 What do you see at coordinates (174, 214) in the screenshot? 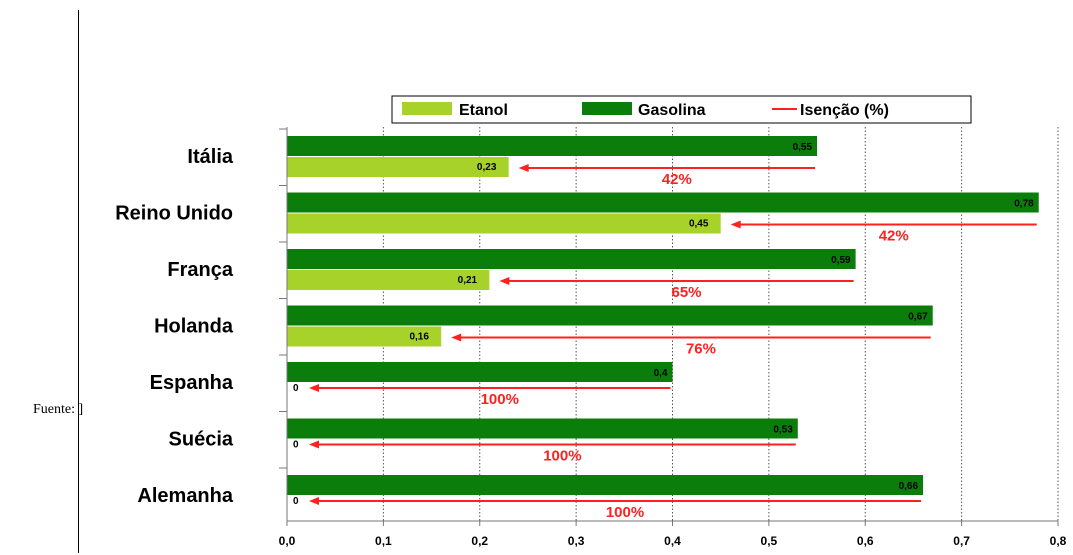
I see `category-label: Reino Unido` at bounding box center [174, 214].